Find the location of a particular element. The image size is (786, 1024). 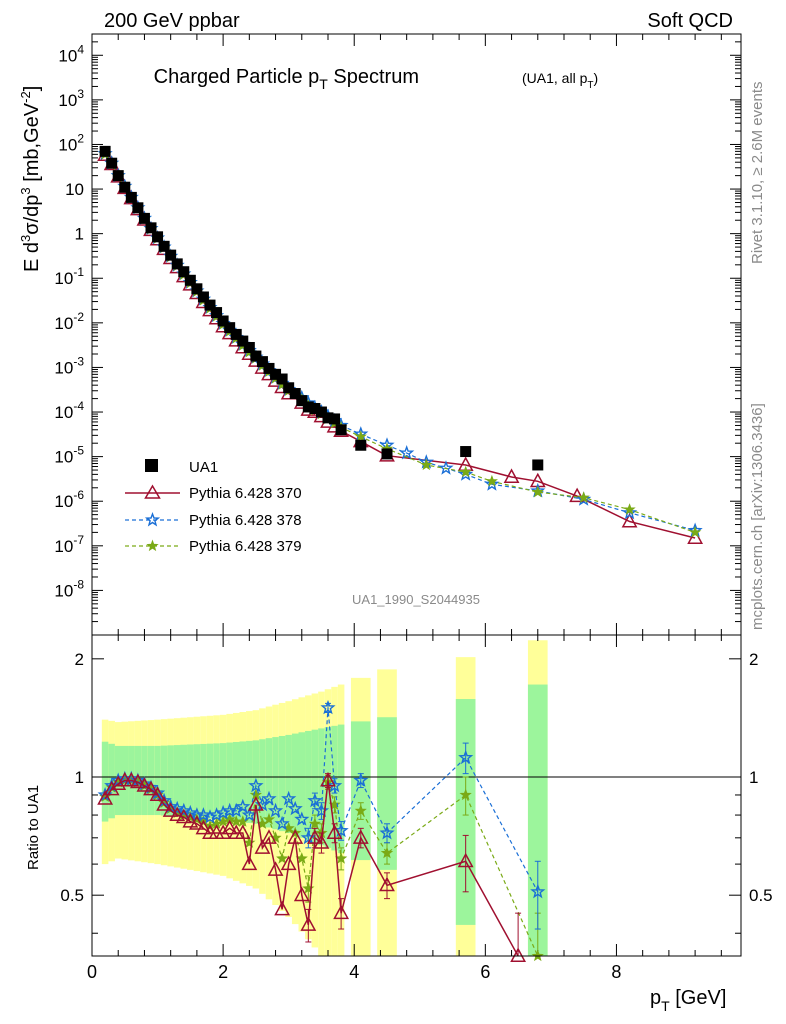

y-tick-label: 10 is located at coordinates (74, 189).